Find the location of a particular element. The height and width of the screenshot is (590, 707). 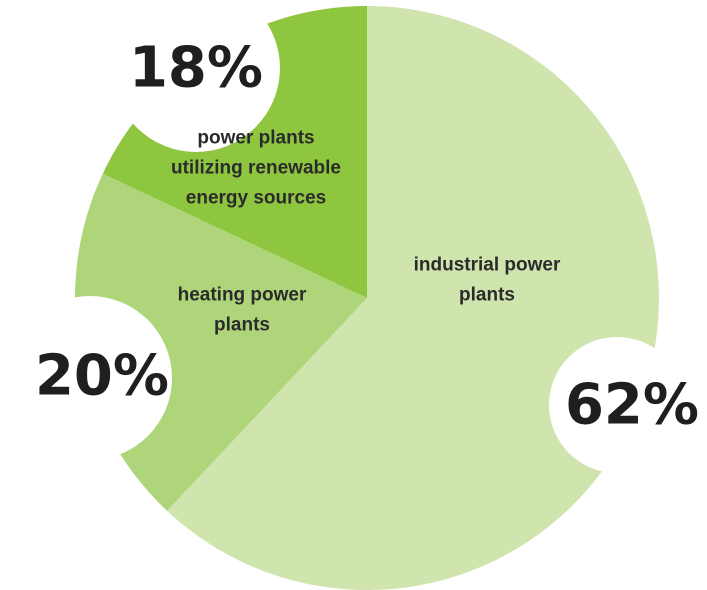

slice-label-3-line-1: power plants is located at coordinates (255, 138).